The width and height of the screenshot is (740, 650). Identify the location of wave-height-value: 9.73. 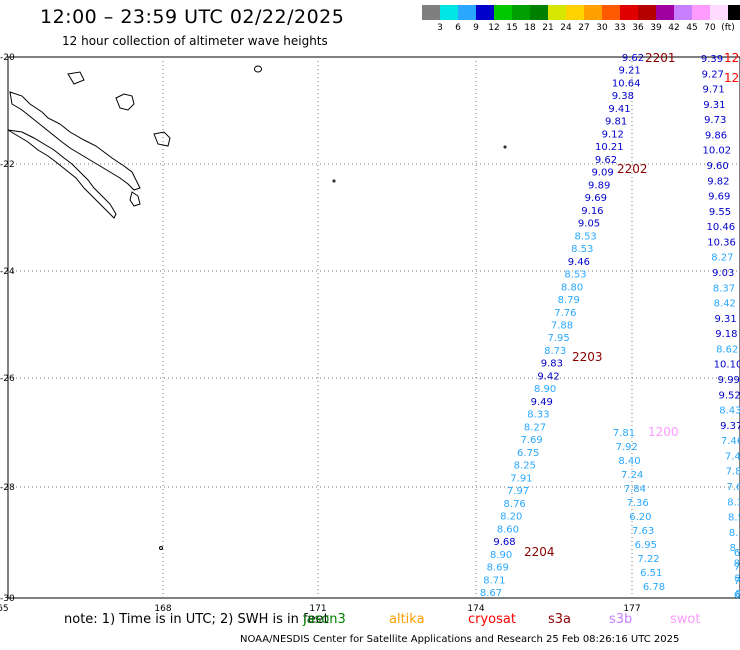
(715, 120).